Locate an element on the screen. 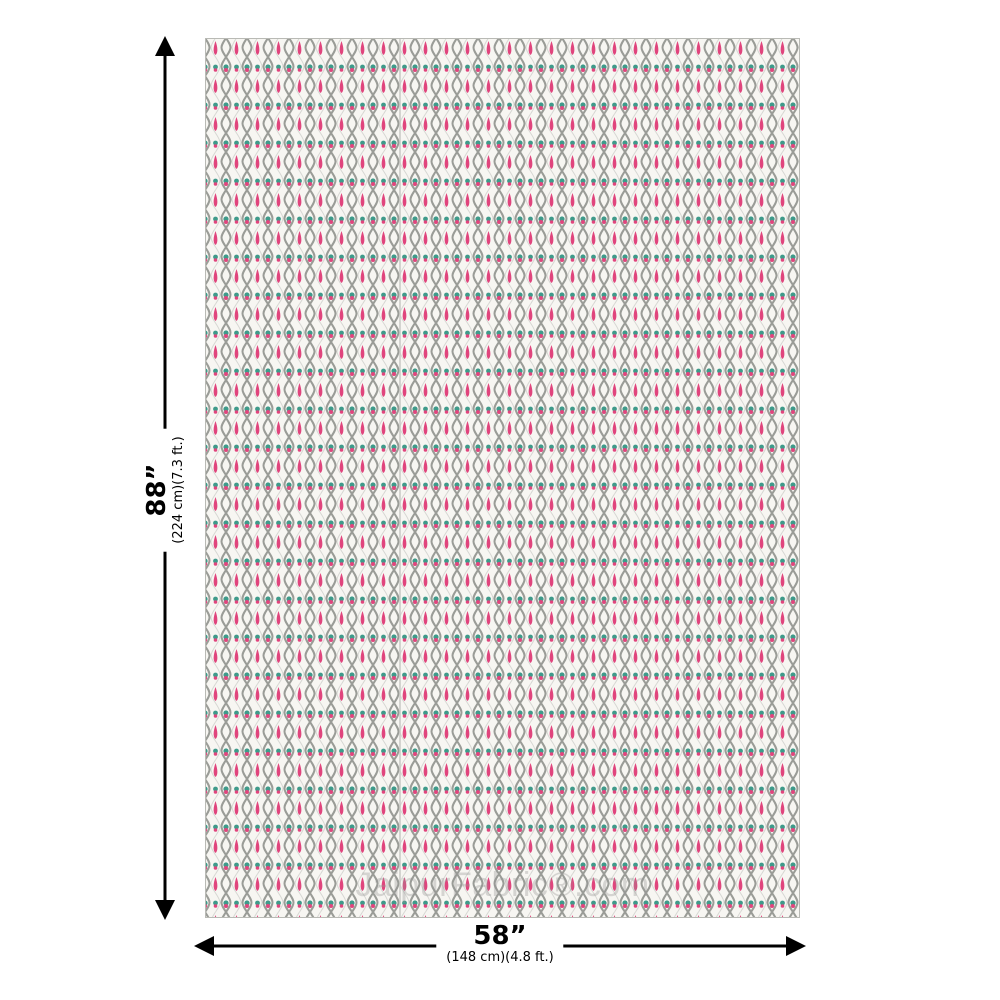 The image size is (1000, 1000). height-sub: (224 cm)(7.3 ft.) is located at coordinates (178, 490).